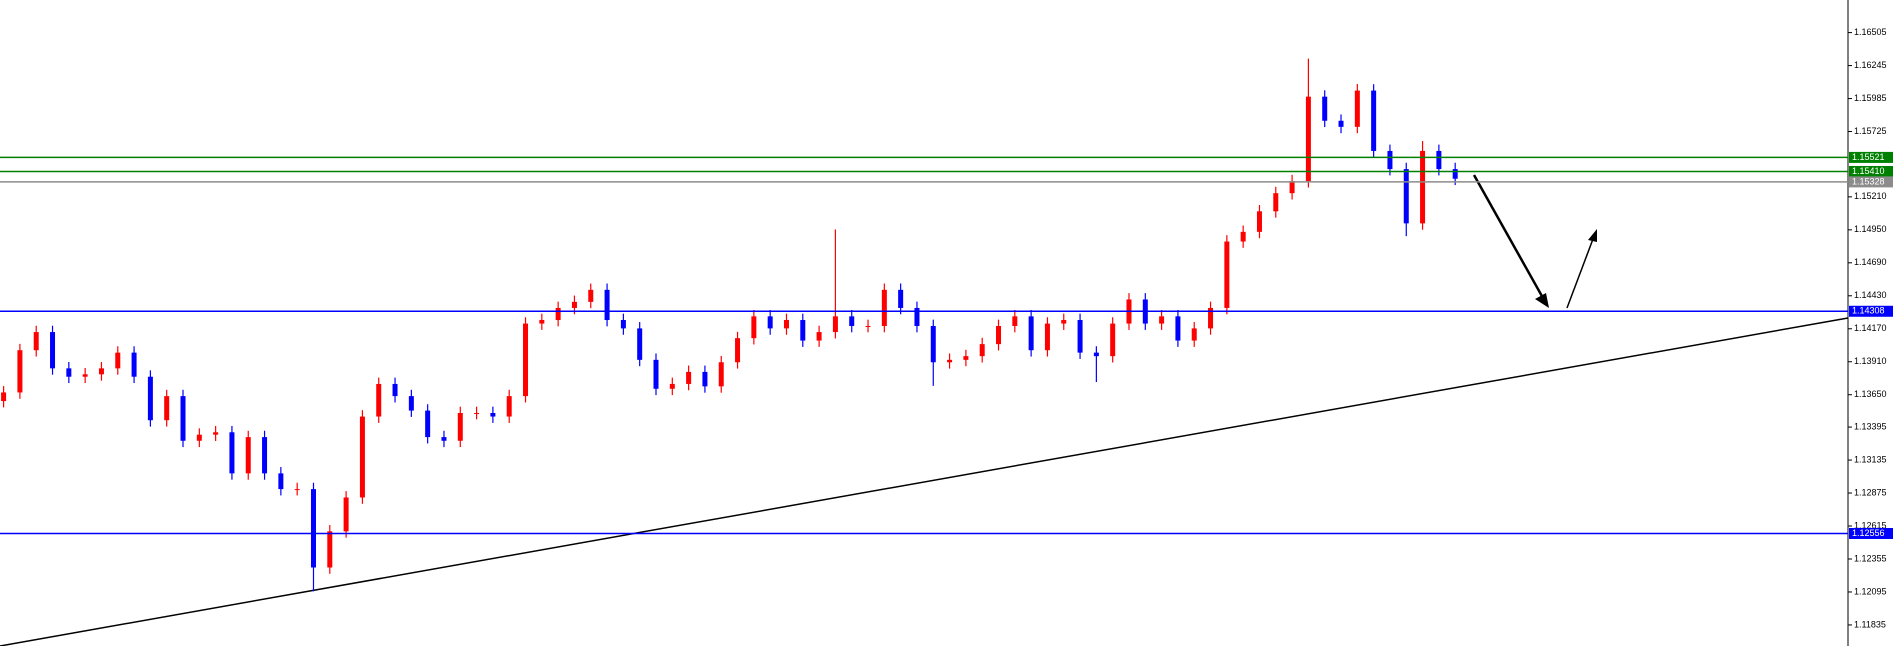 The height and width of the screenshot is (646, 1894). What do you see at coordinates (1868, 171) in the screenshot?
I see `level-label: 1.15410` at bounding box center [1868, 171].